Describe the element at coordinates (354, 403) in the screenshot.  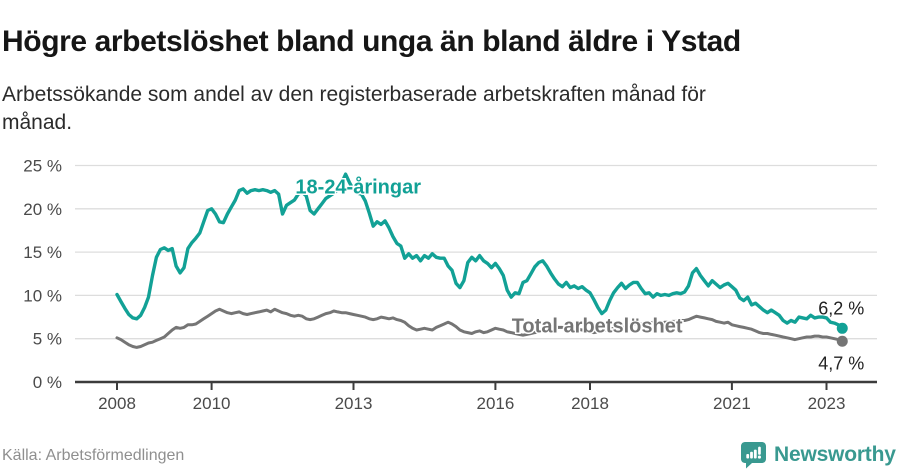
I see `x-axis-tick-label: 2013` at that location.